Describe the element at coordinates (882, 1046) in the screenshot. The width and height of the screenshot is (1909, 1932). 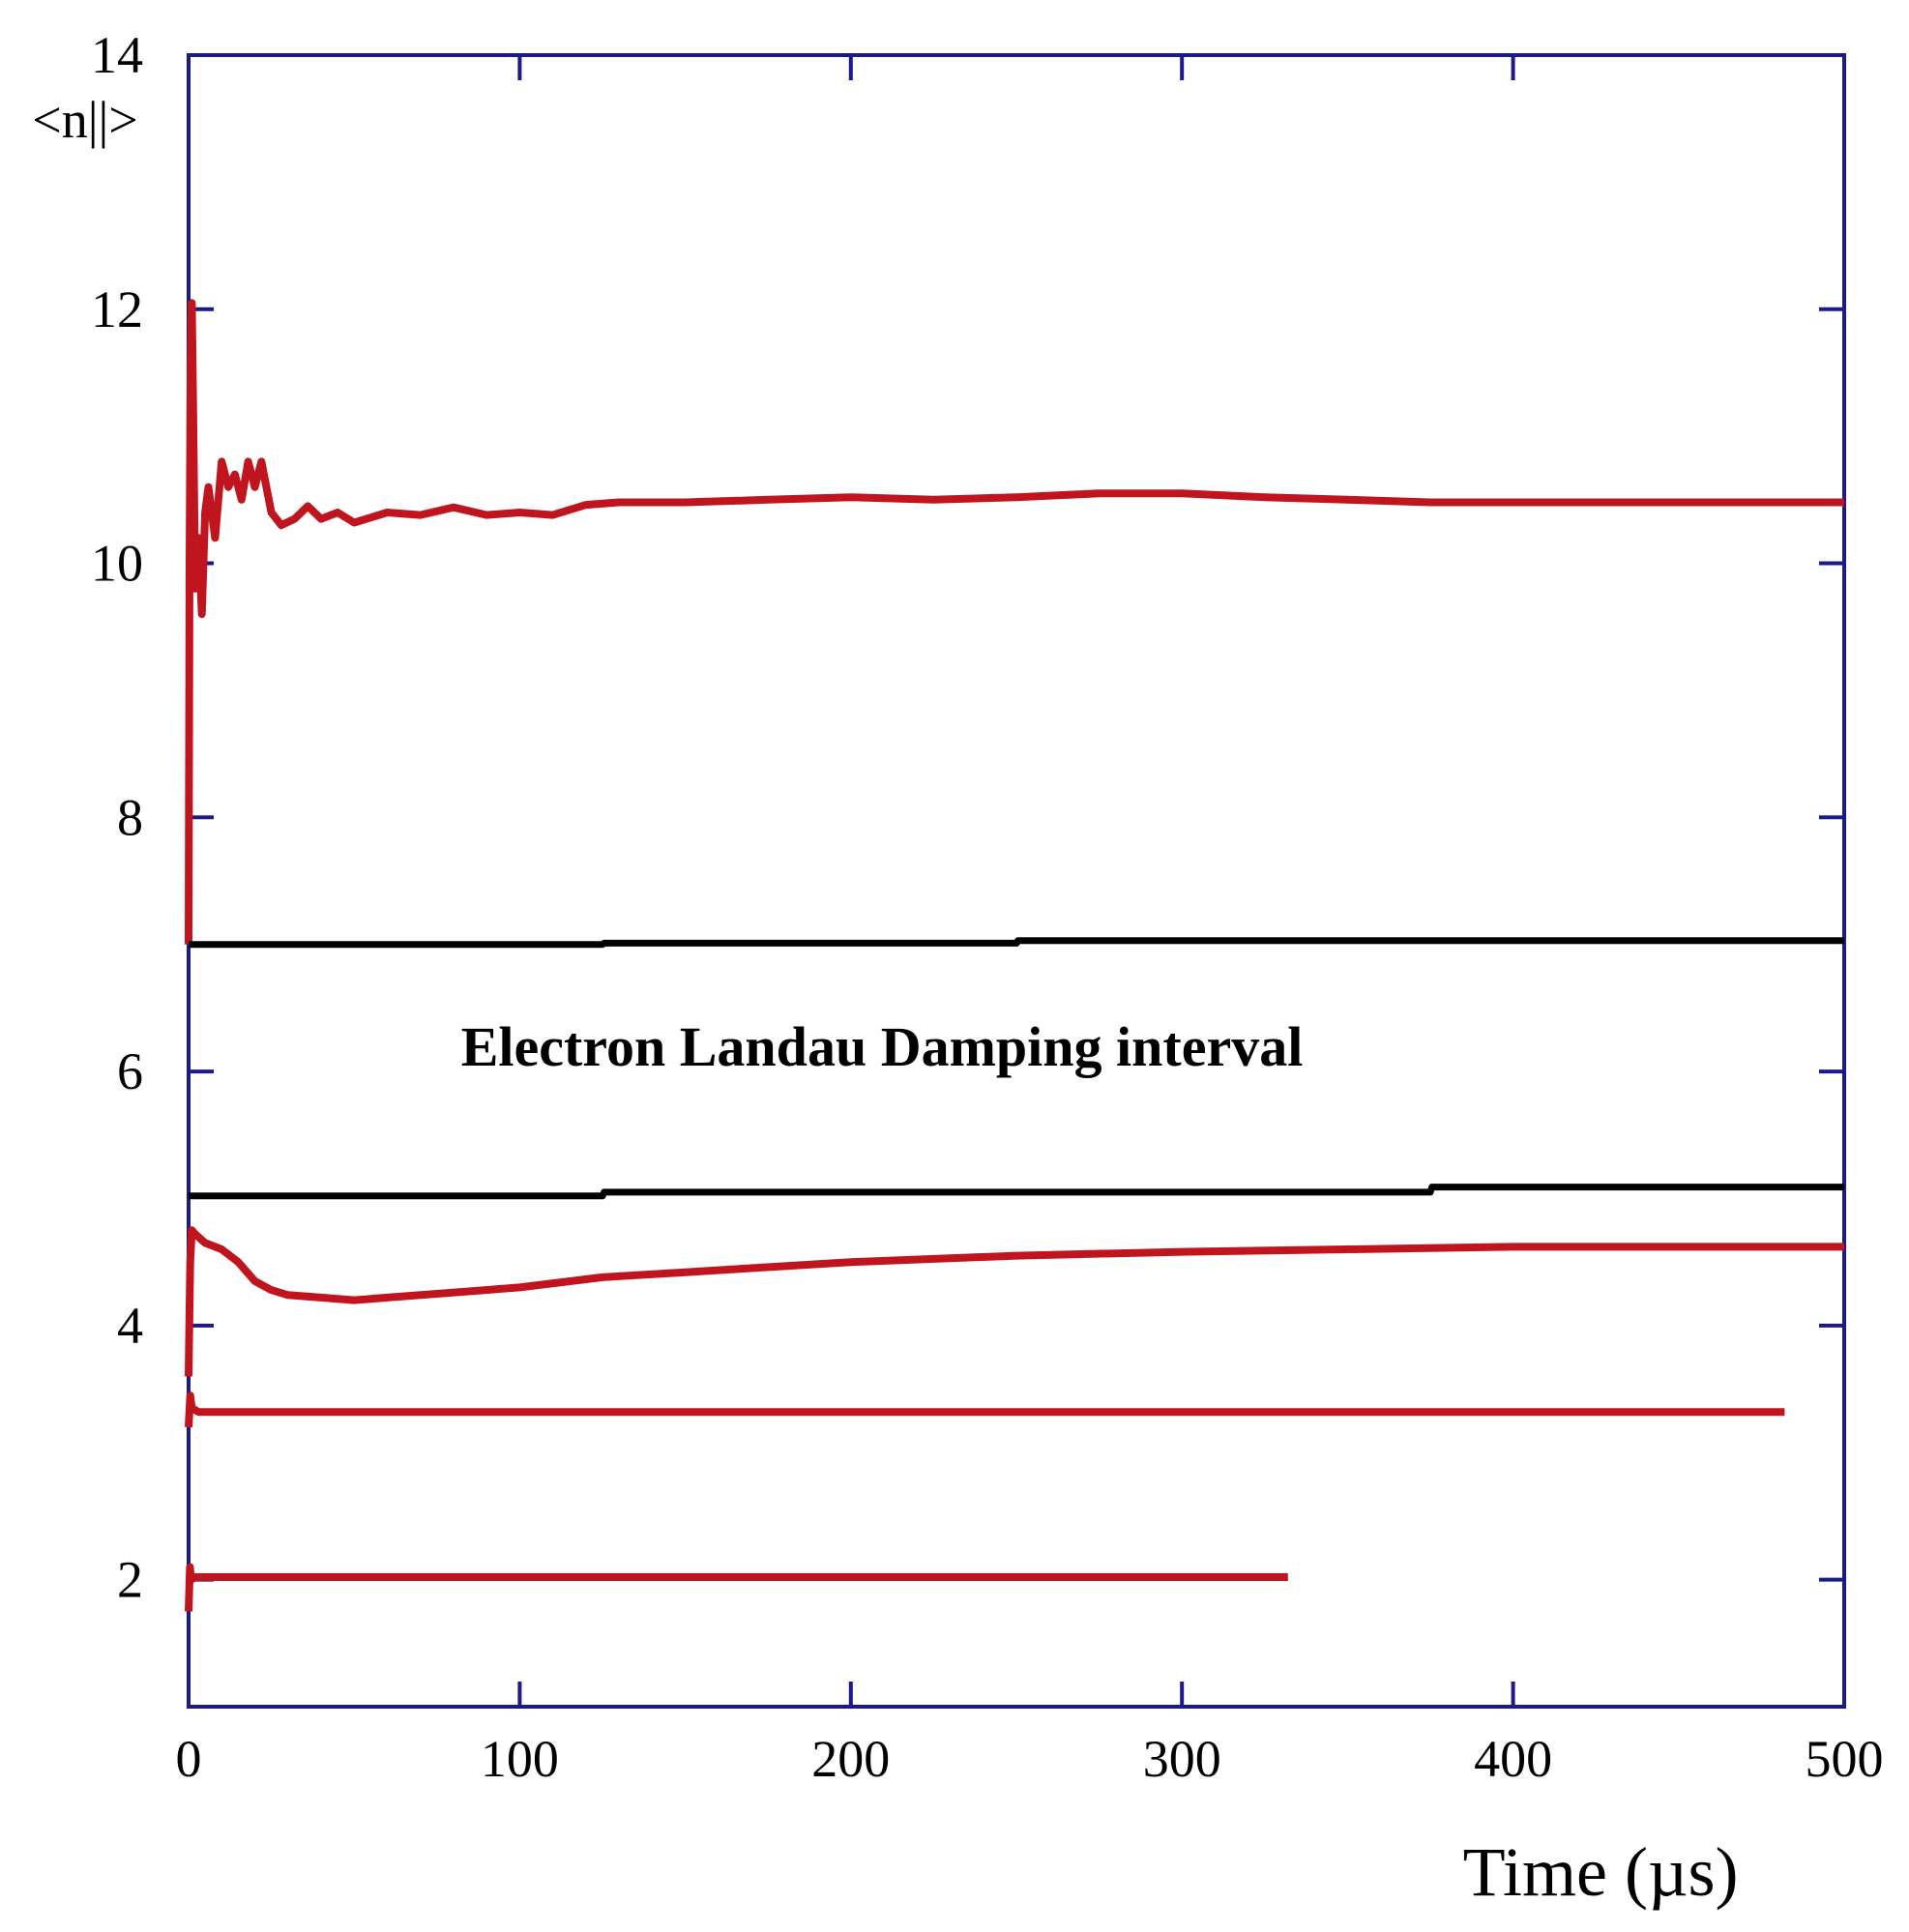
I see `chart-annotation: Electron Landau Damping interval` at that location.